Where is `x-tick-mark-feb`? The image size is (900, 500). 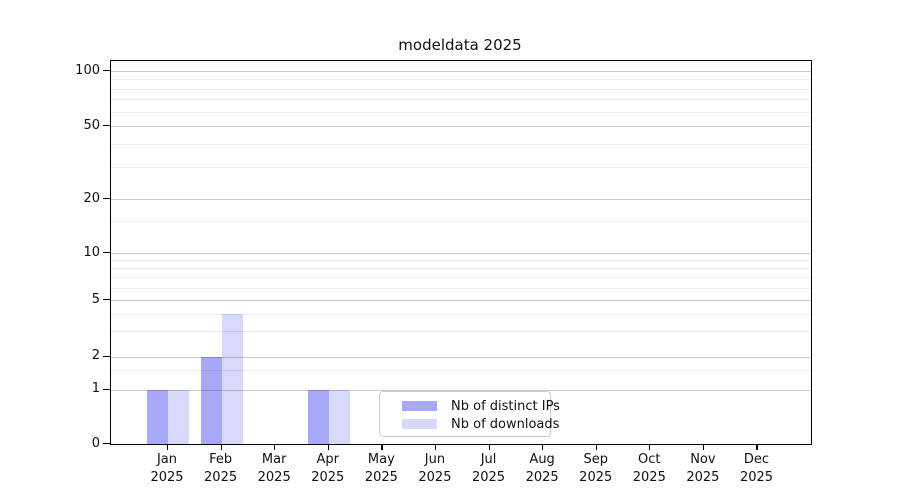
x-tick-mark-feb is located at coordinates (221, 447).